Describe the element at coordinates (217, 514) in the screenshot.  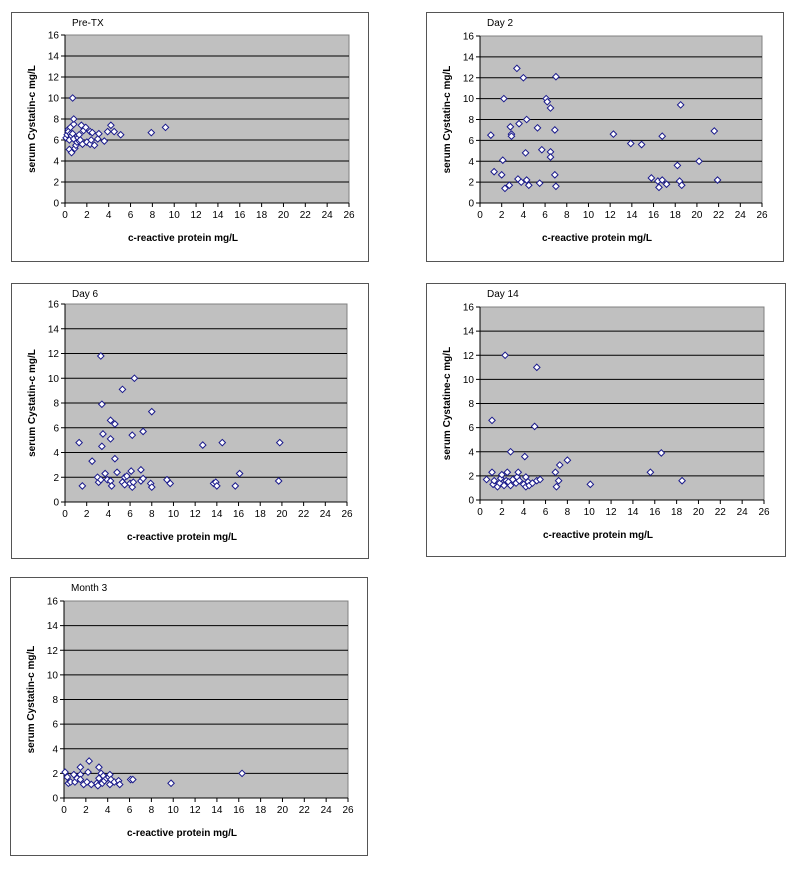
I see `x-tick-label: 14` at that location.